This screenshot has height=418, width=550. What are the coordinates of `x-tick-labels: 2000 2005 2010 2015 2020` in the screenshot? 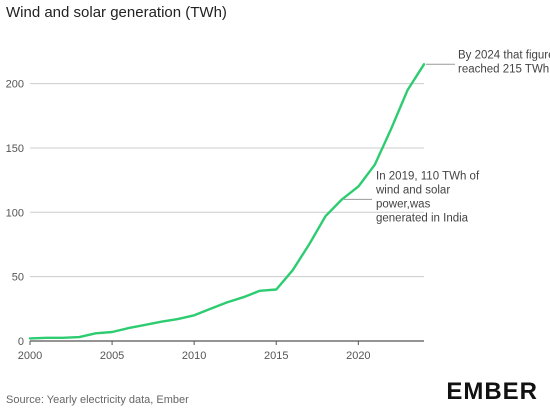 It's located at (194, 351).